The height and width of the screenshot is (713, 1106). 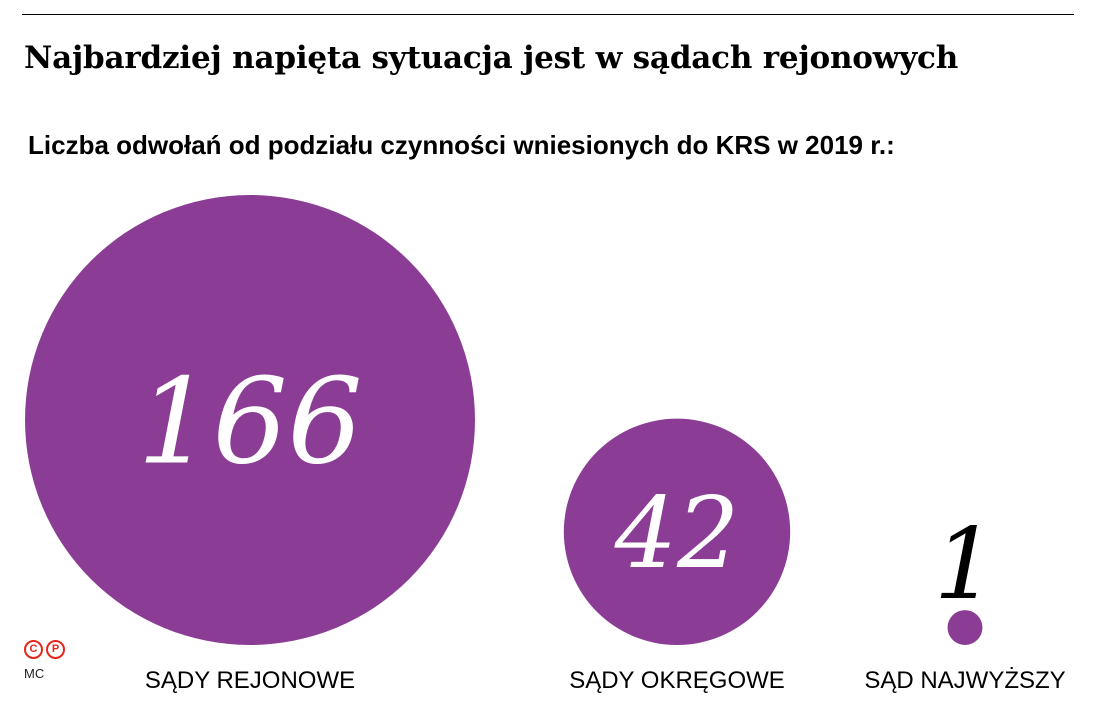 What do you see at coordinates (44, 660) in the screenshot?
I see `credit-block: C P MC` at bounding box center [44, 660].